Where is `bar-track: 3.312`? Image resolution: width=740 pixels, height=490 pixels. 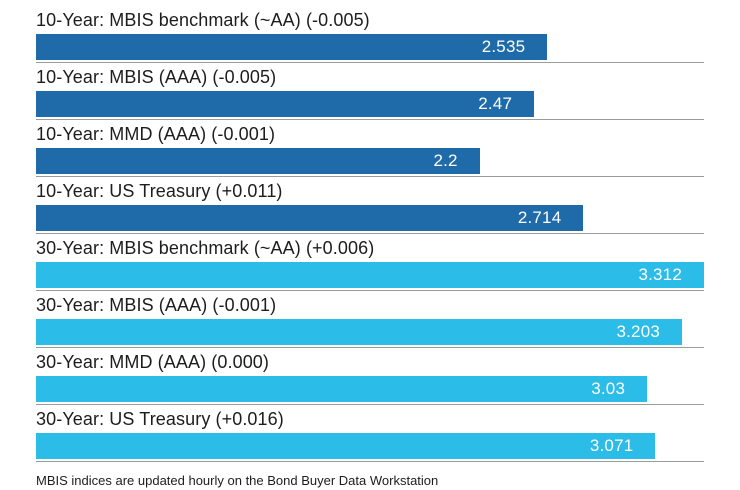
bar-track: 3.312 is located at coordinates (370, 276).